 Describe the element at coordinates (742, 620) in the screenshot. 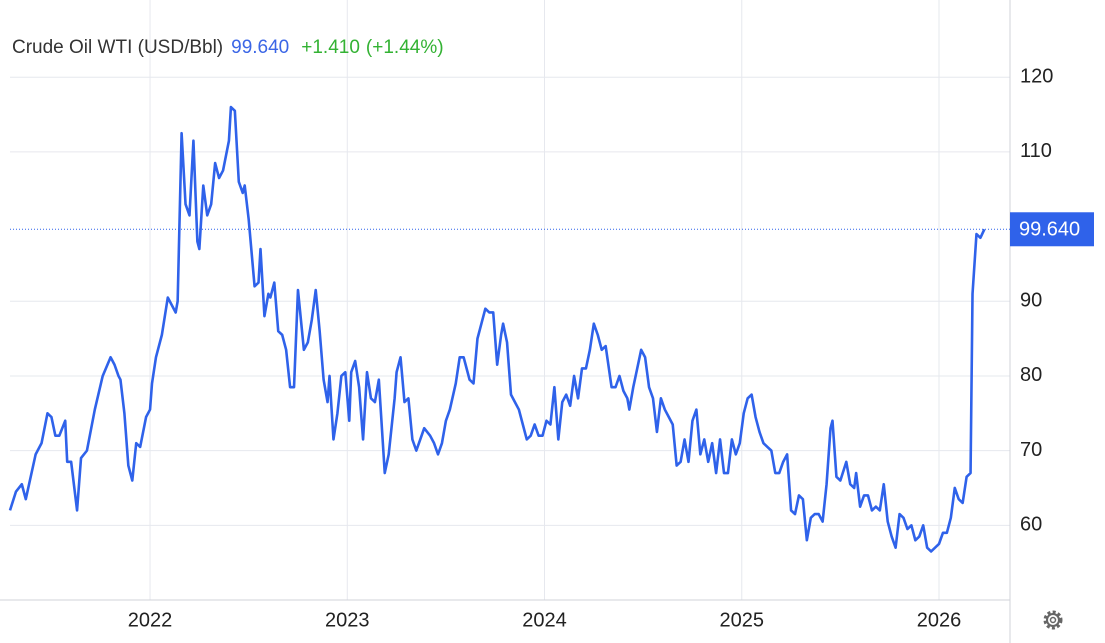

I see `x-tick-label: 2025` at that location.